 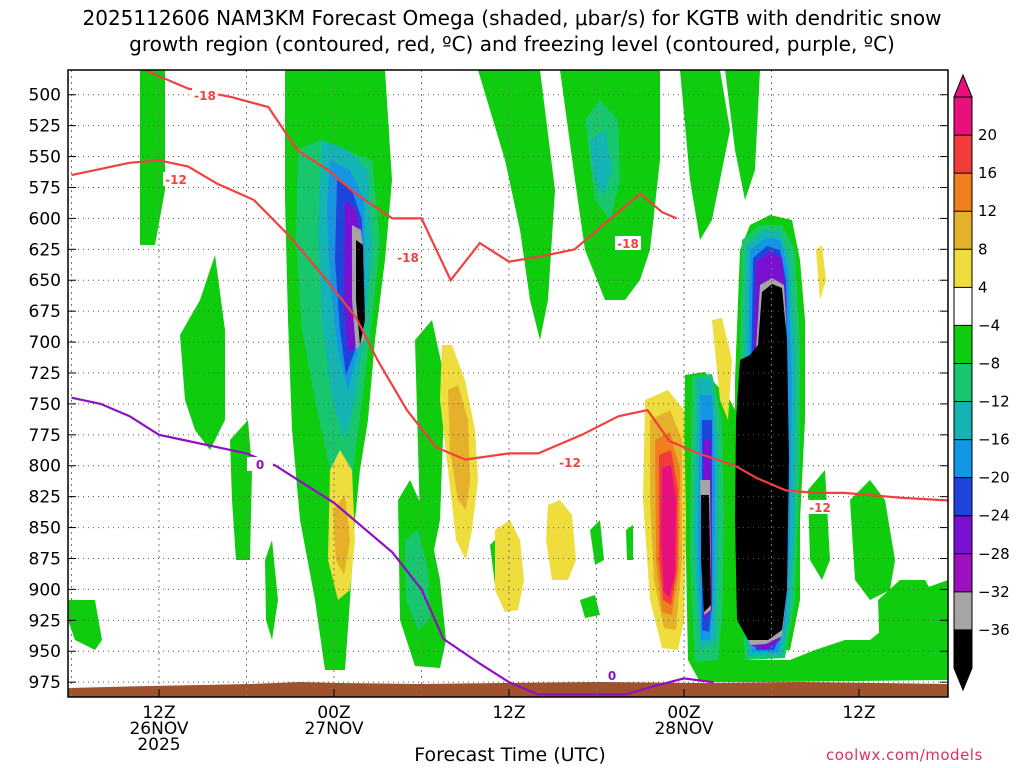 I want to click on x-tick-label: 28NOV, so click(x=683, y=729).